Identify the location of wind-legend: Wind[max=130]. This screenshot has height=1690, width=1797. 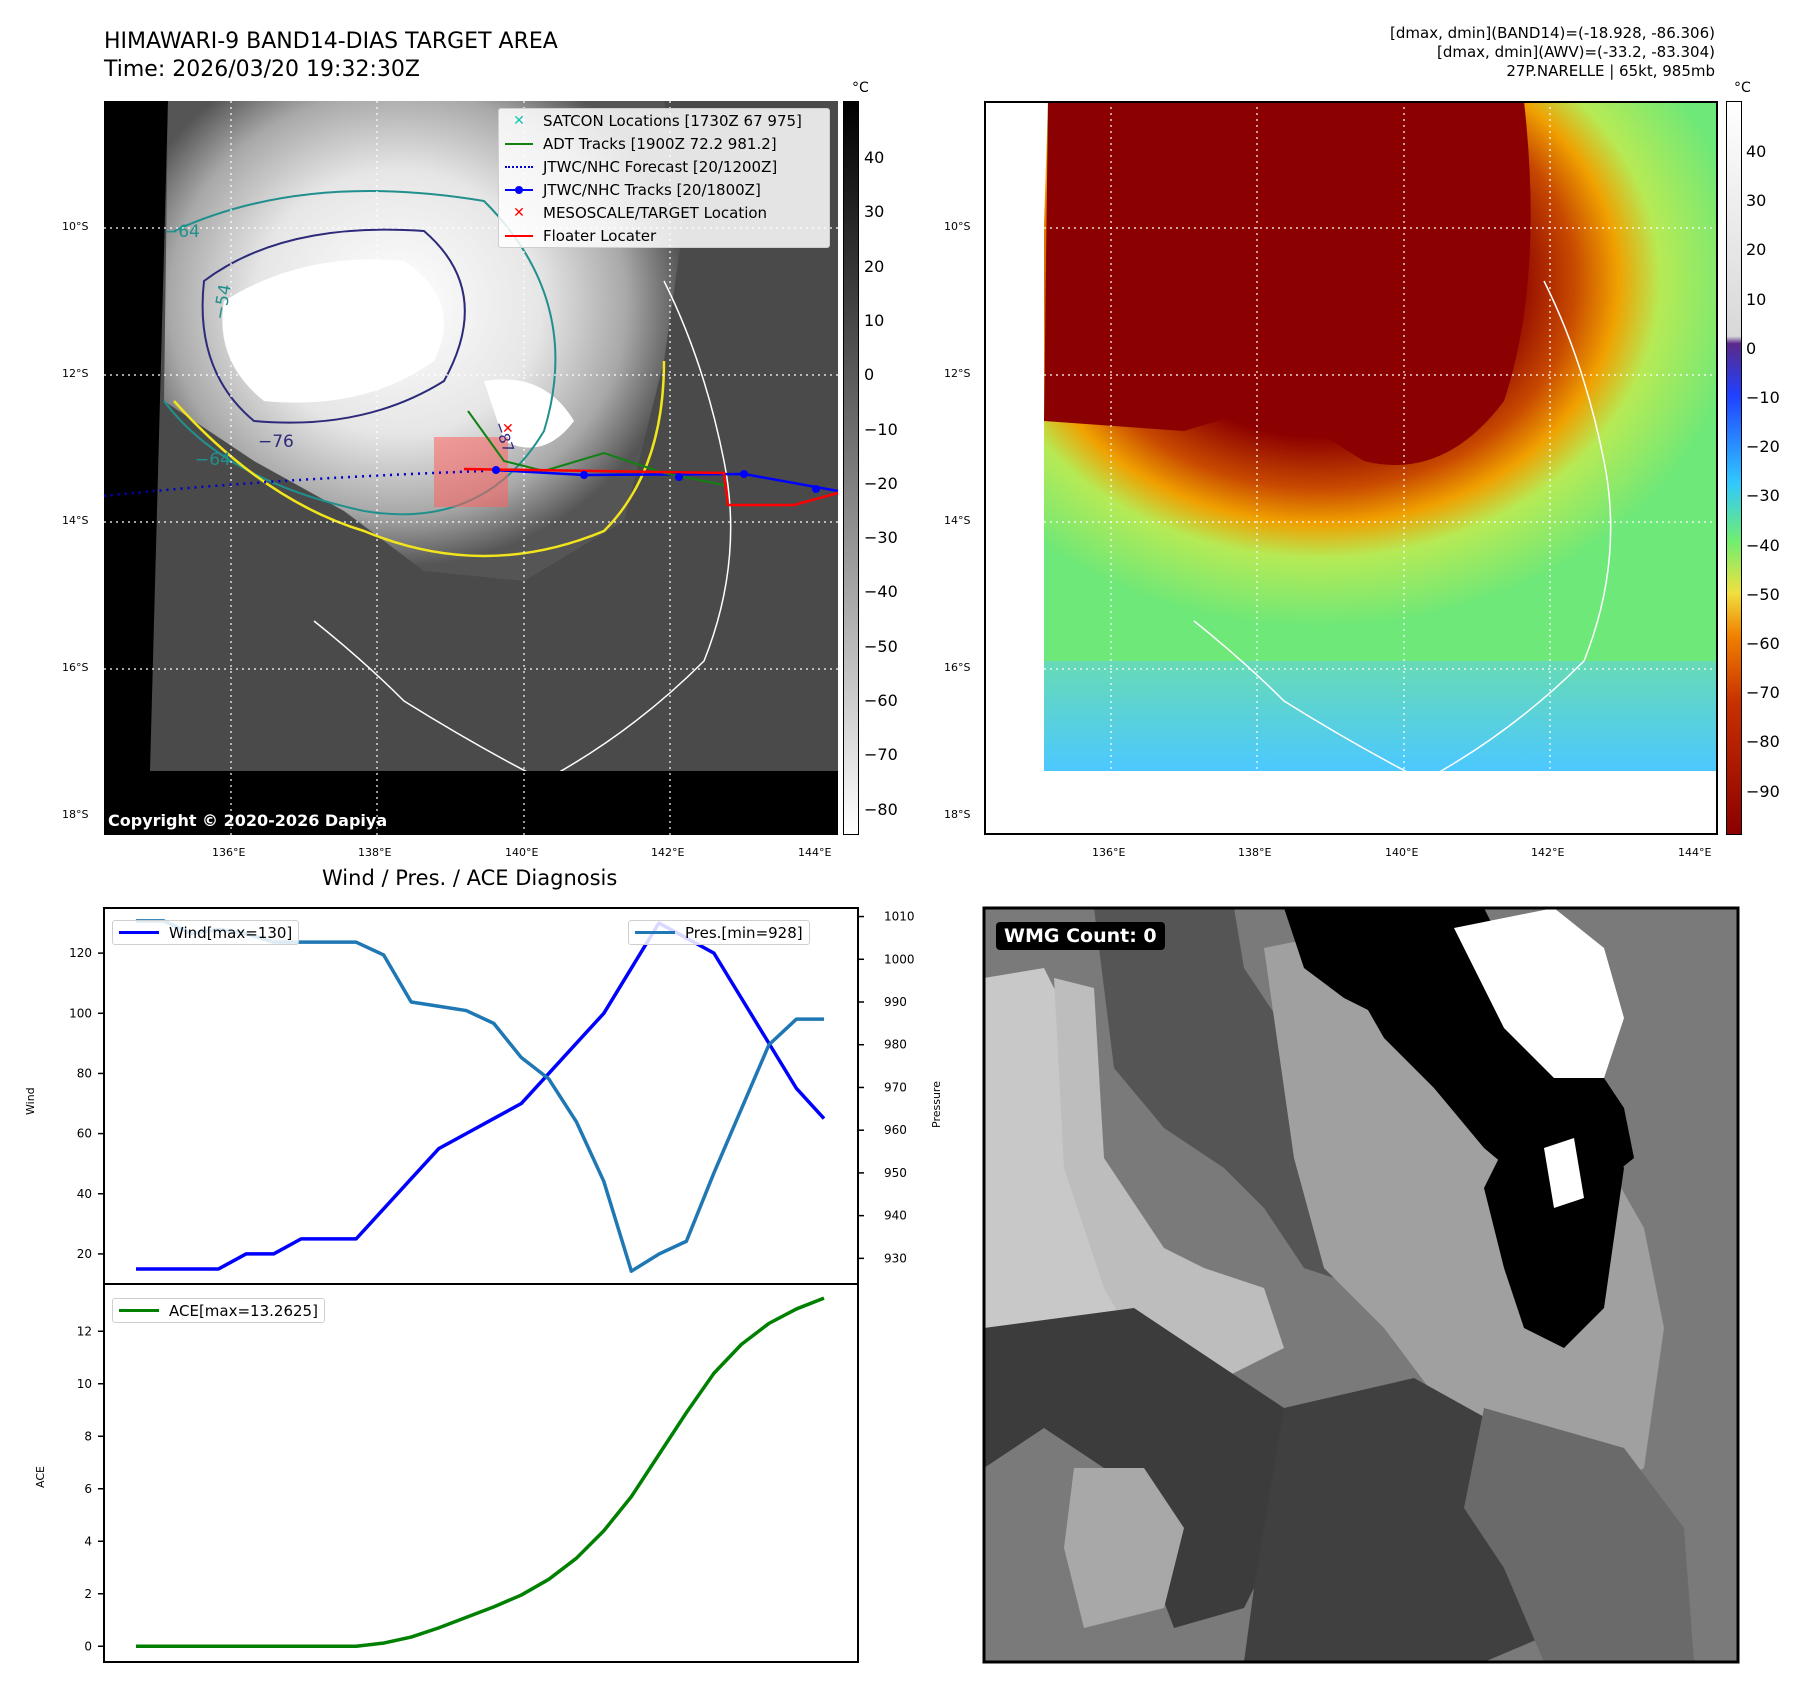
(206, 932).